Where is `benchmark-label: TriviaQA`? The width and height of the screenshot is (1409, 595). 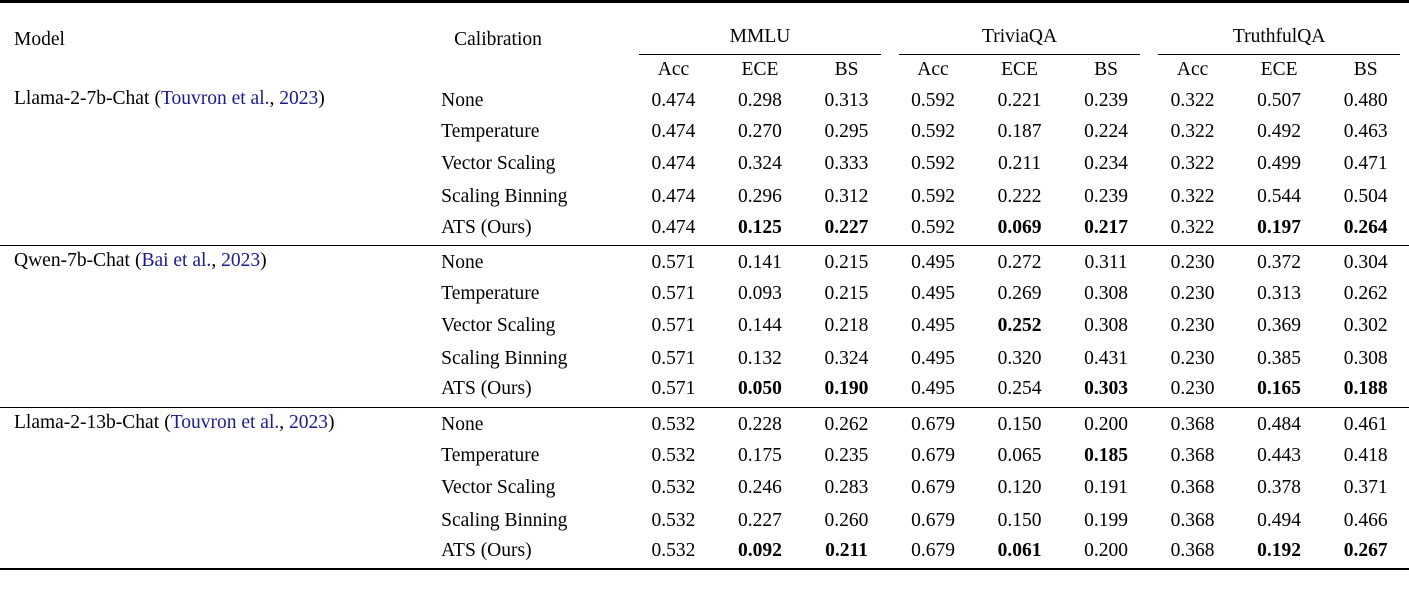 benchmark-label: TriviaQA is located at coordinates (1019, 36).